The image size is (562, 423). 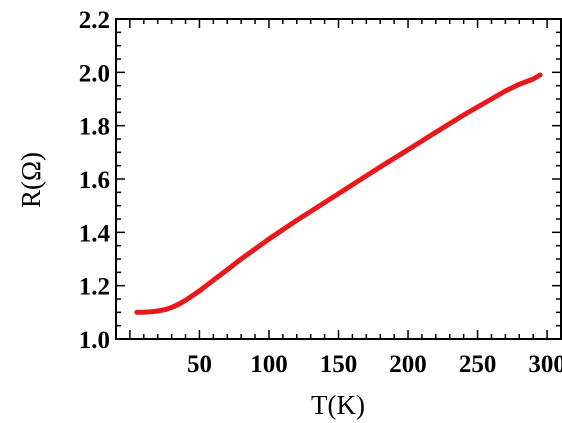 What do you see at coordinates (374, 364) in the screenshot?
I see `x-tick-labels: 50 100 150 200 250 300` at bounding box center [374, 364].